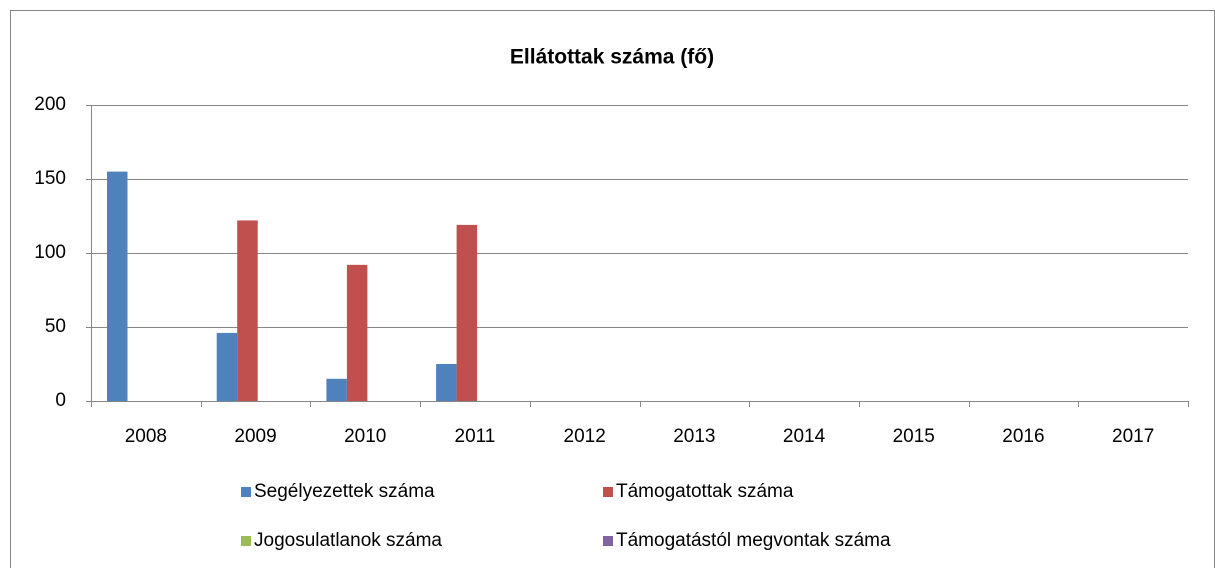  I want to click on x-tick-label: 2017, so click(1133, 436).